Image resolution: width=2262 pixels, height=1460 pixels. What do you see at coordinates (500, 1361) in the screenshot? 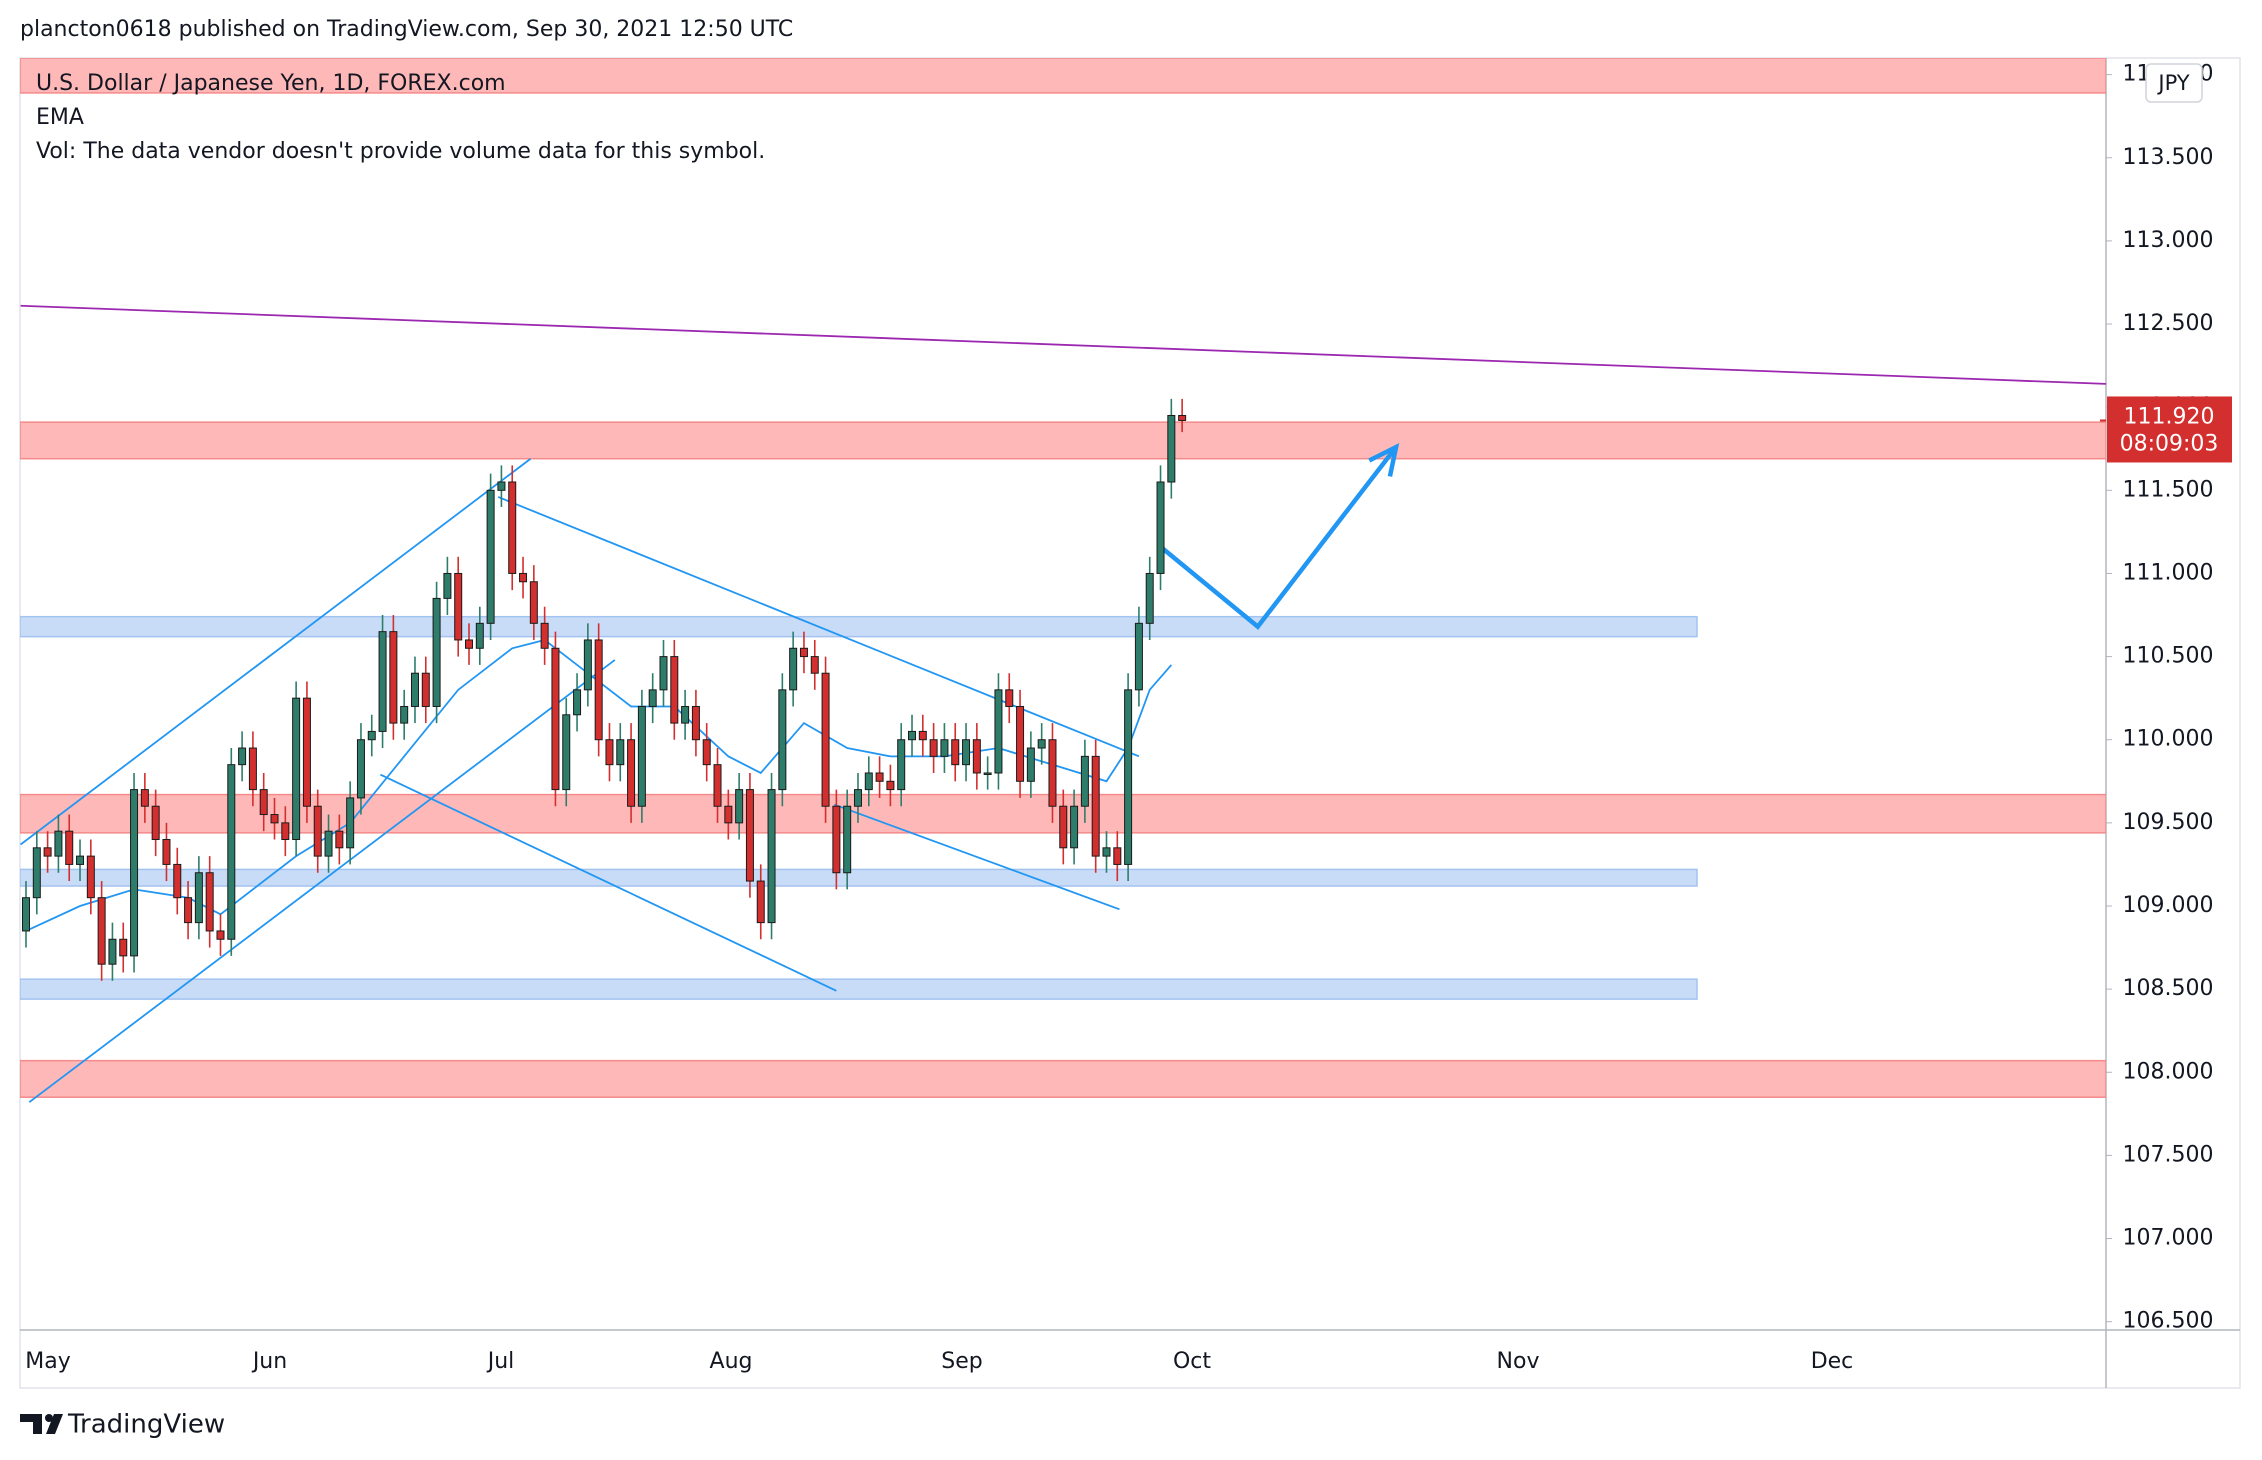
I see `x-tick-label: Jul` at bounding box center [500, 1361].